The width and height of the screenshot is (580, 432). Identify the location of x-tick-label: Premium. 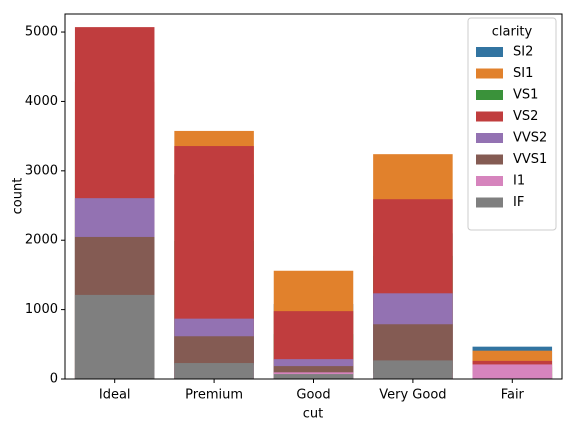
(214, 395).